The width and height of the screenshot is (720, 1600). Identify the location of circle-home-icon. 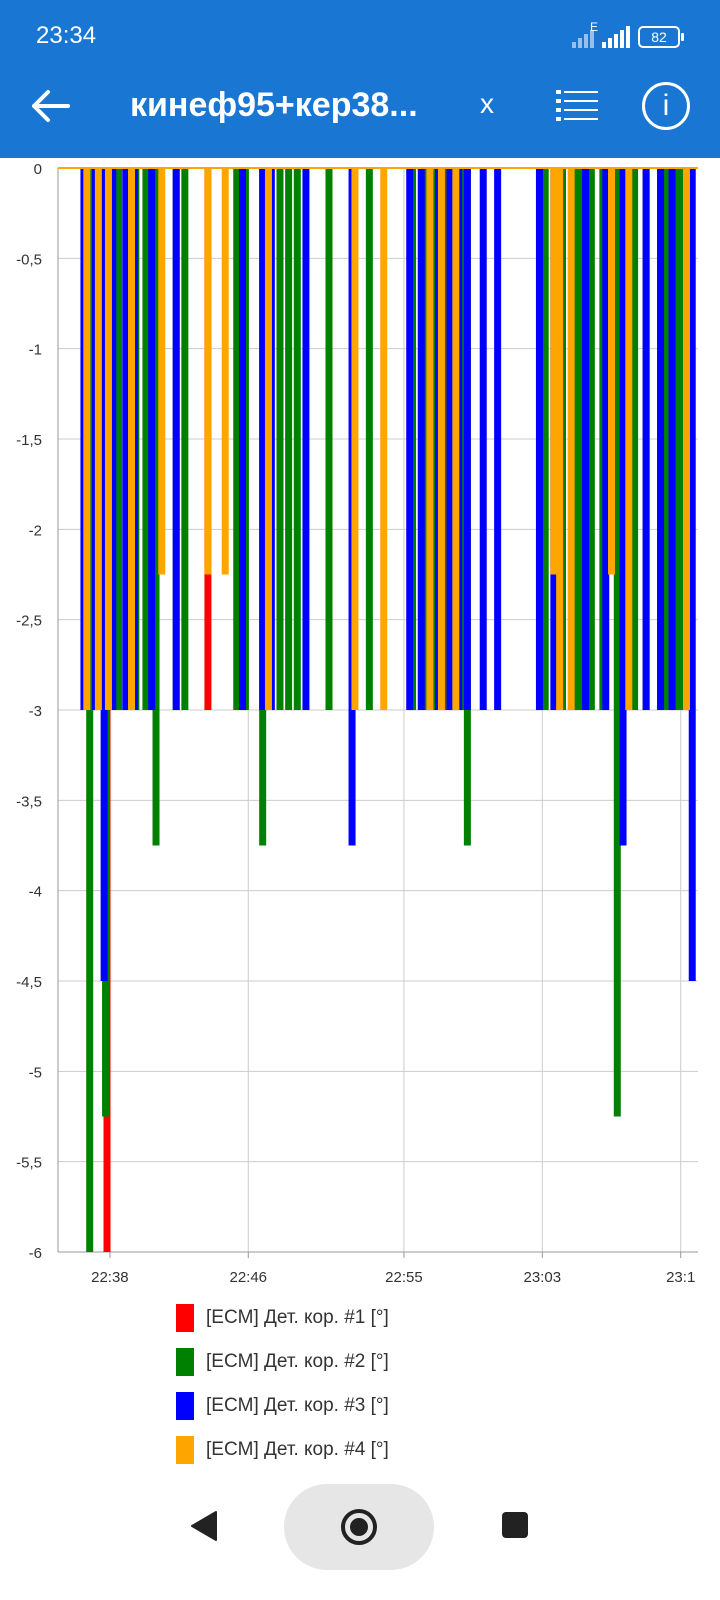
(359, 1527).